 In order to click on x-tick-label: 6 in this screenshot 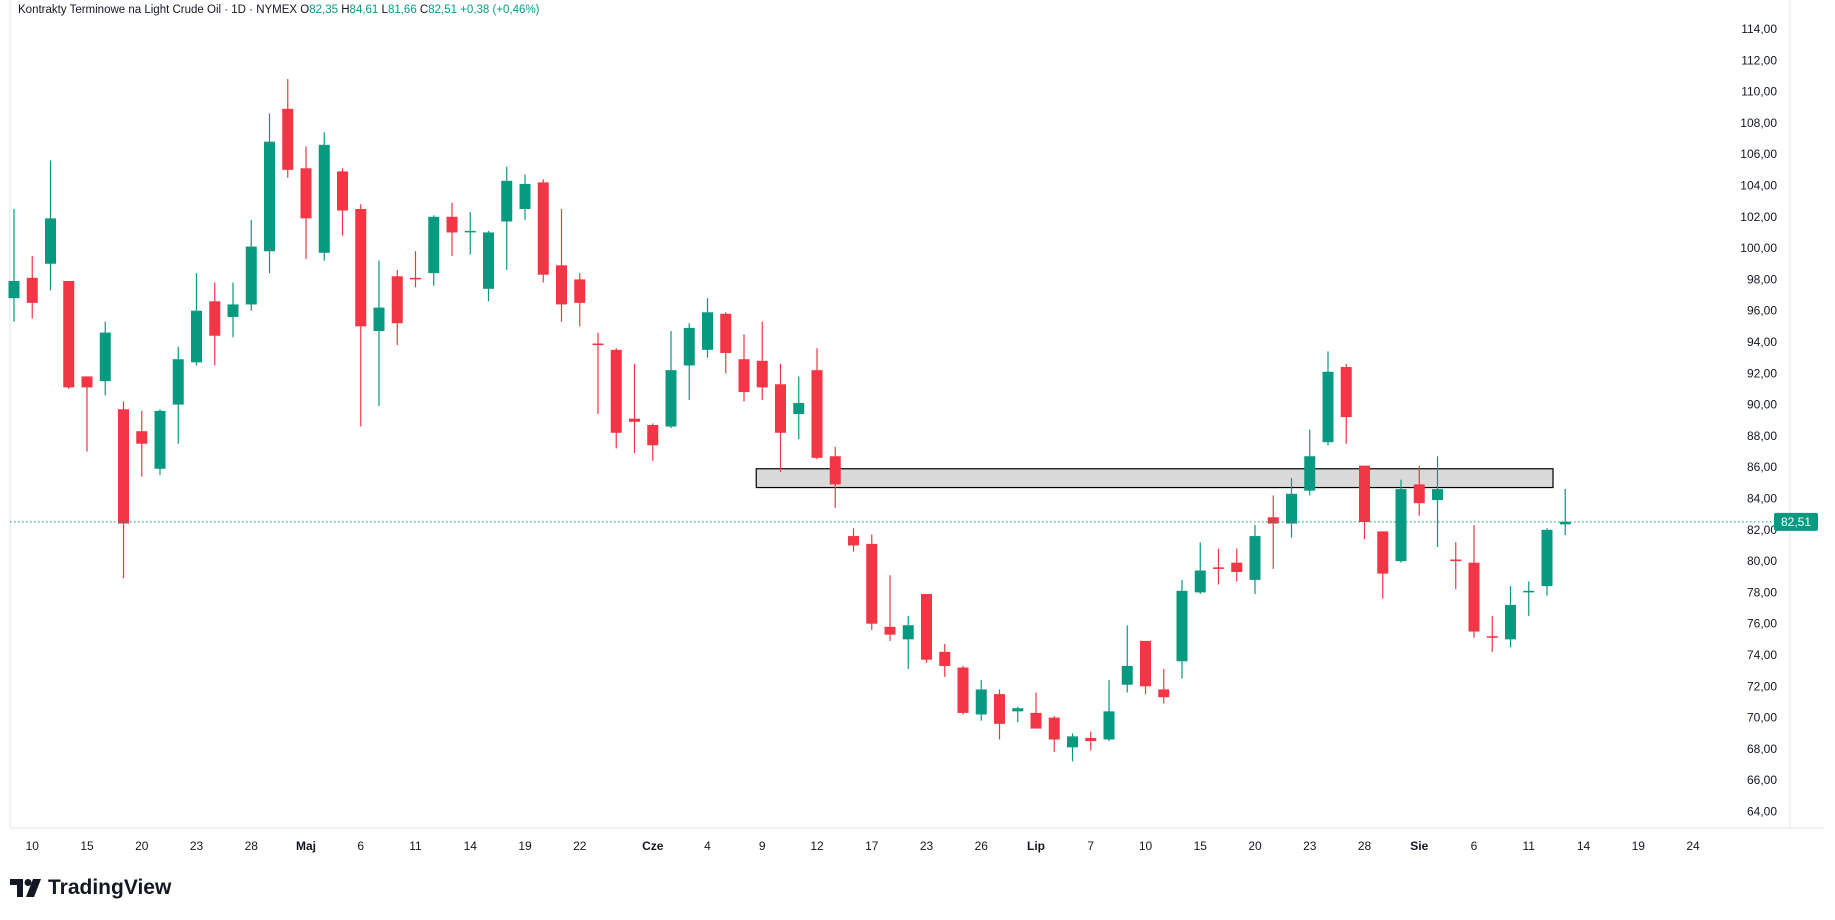, I will do `click(360, 846)`.